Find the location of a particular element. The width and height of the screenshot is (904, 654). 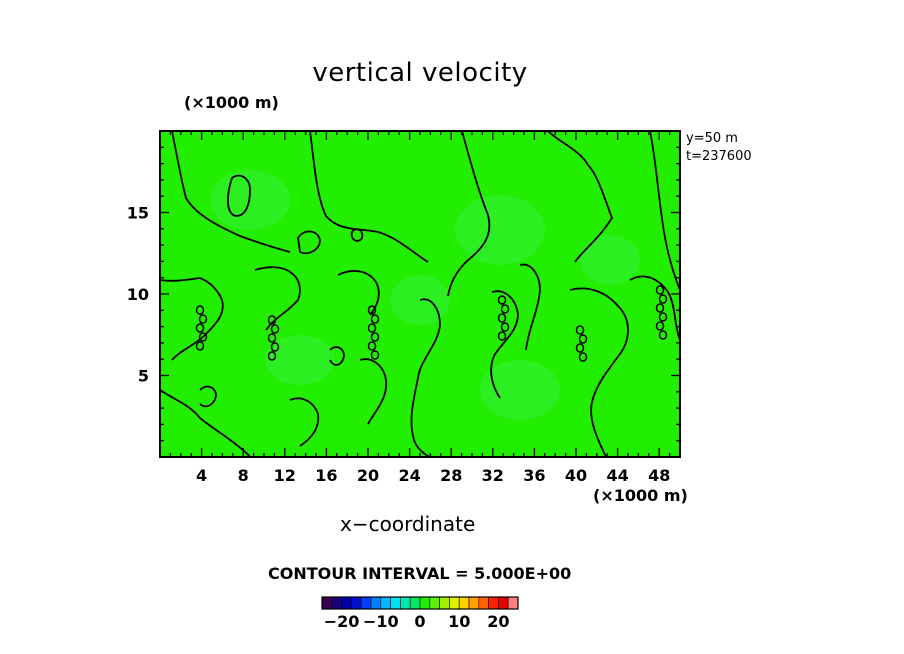

colorbar-frame is located at coordinates (420, 603).